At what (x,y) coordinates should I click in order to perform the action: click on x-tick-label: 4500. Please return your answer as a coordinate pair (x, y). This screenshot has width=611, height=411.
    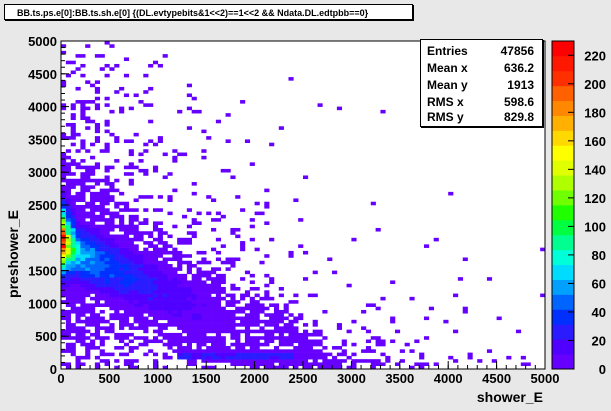
    Looking at the image, I should click on (496, 378).